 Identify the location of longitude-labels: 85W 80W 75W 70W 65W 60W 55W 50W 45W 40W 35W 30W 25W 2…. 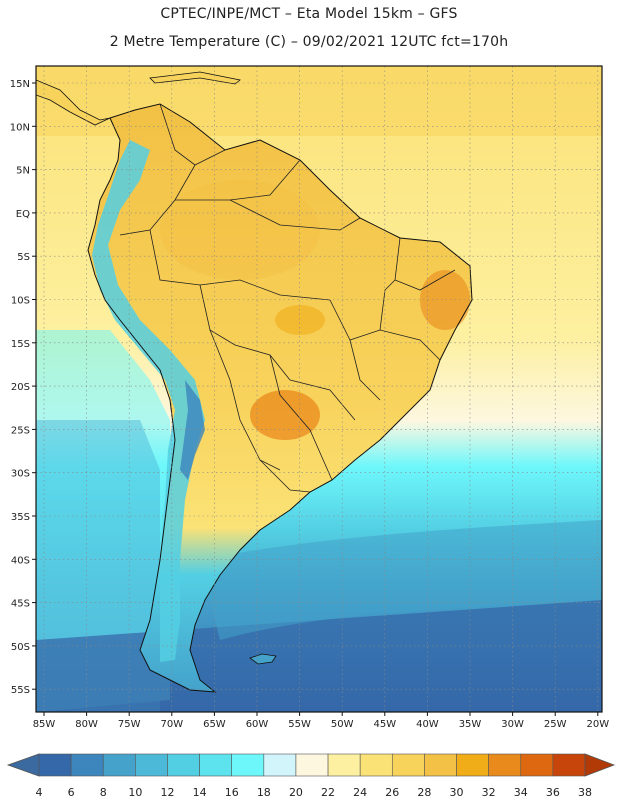
(321, 721).